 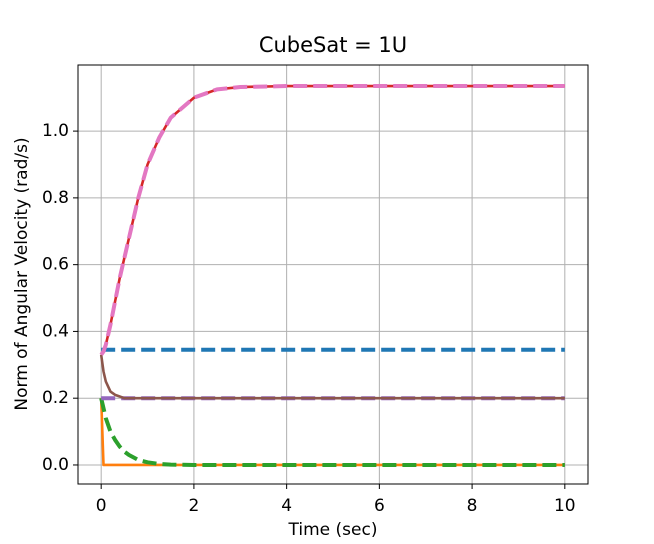 I want to click on y-tick-label: 0.2, so click(x=55, y=398).